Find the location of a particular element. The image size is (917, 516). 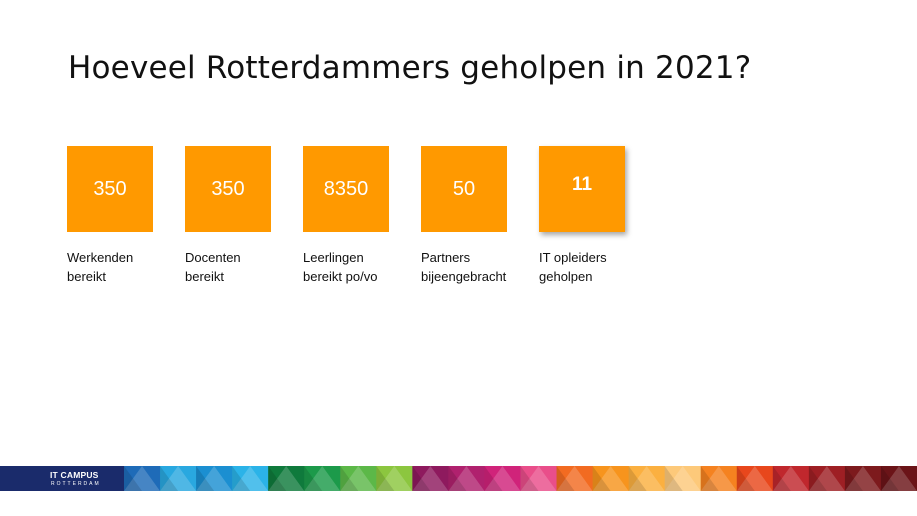

slide-title: Hoeveel Rotterdammers geholpen in 2021? is located at coordinates (410, 68).